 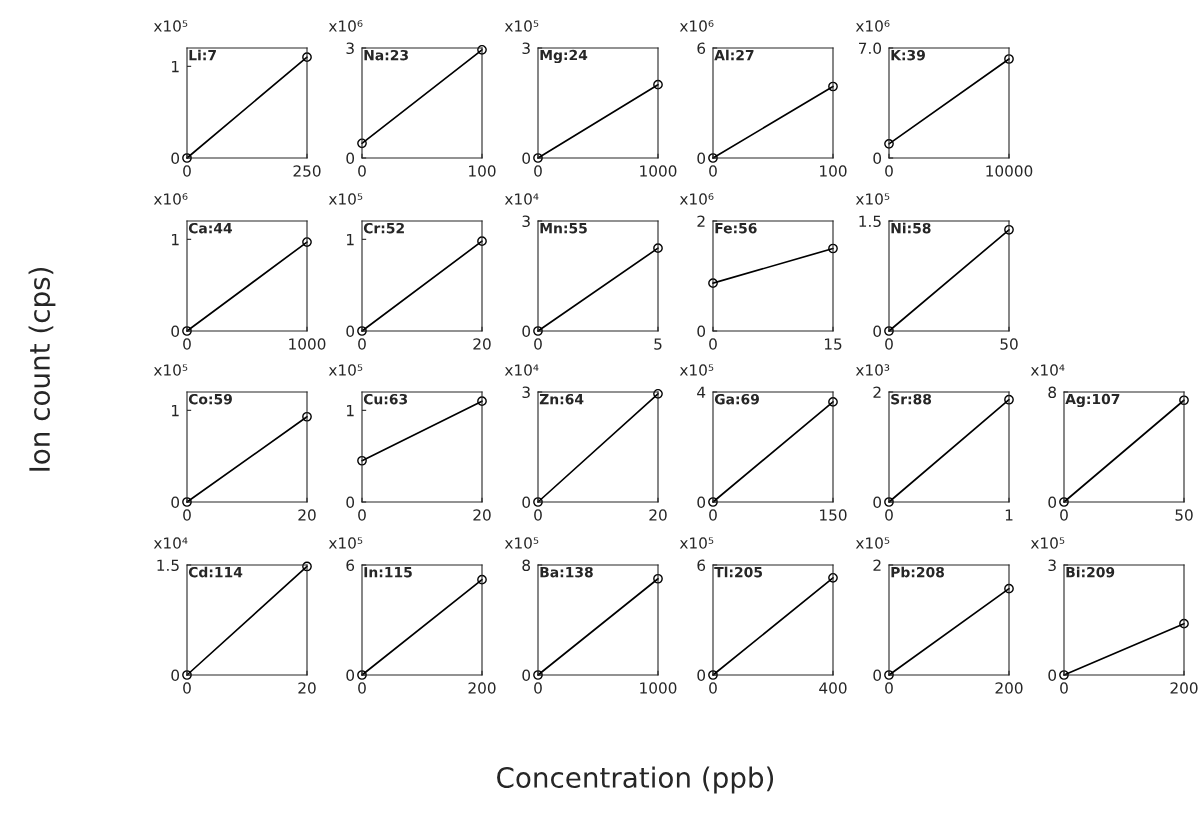 I want to click on y-tick-label: 7.0, so click(x=870, y=48).